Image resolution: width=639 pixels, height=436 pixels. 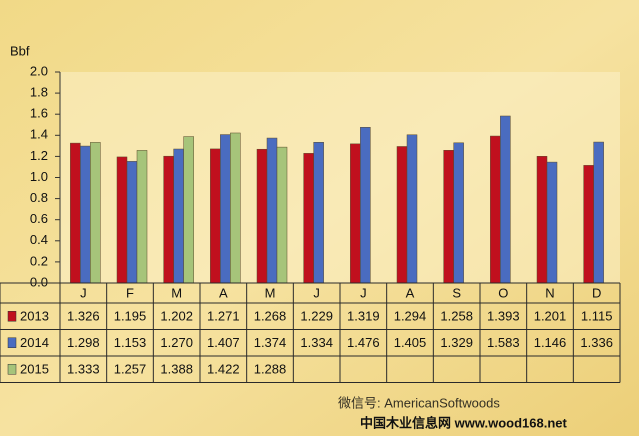 What do you see at coordinates (549, 292) in the screenshot?
I see `x-tick-label: N` at bounding box center [549, 292].